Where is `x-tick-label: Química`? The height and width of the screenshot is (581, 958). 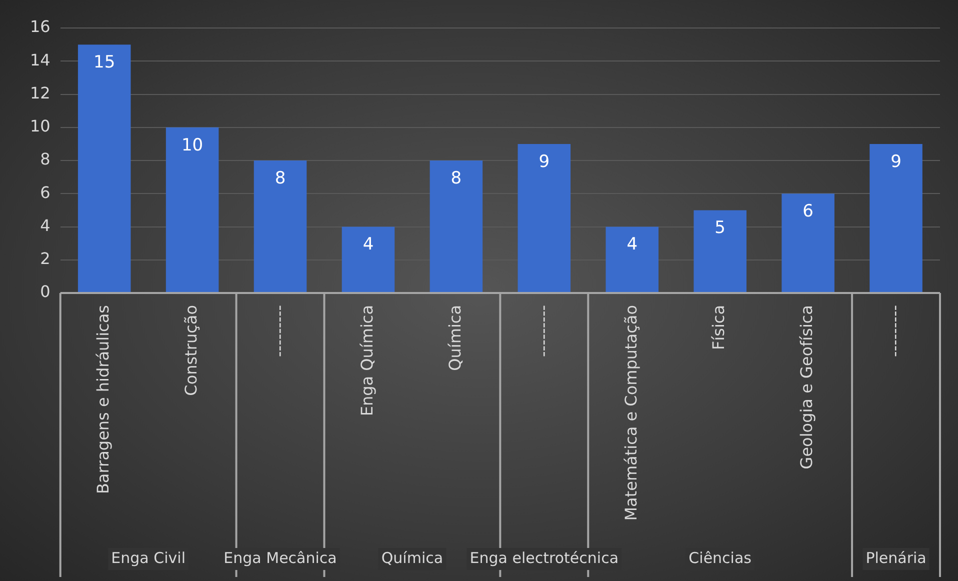 x-tick-label: Química is located at coordinates (454, 338).